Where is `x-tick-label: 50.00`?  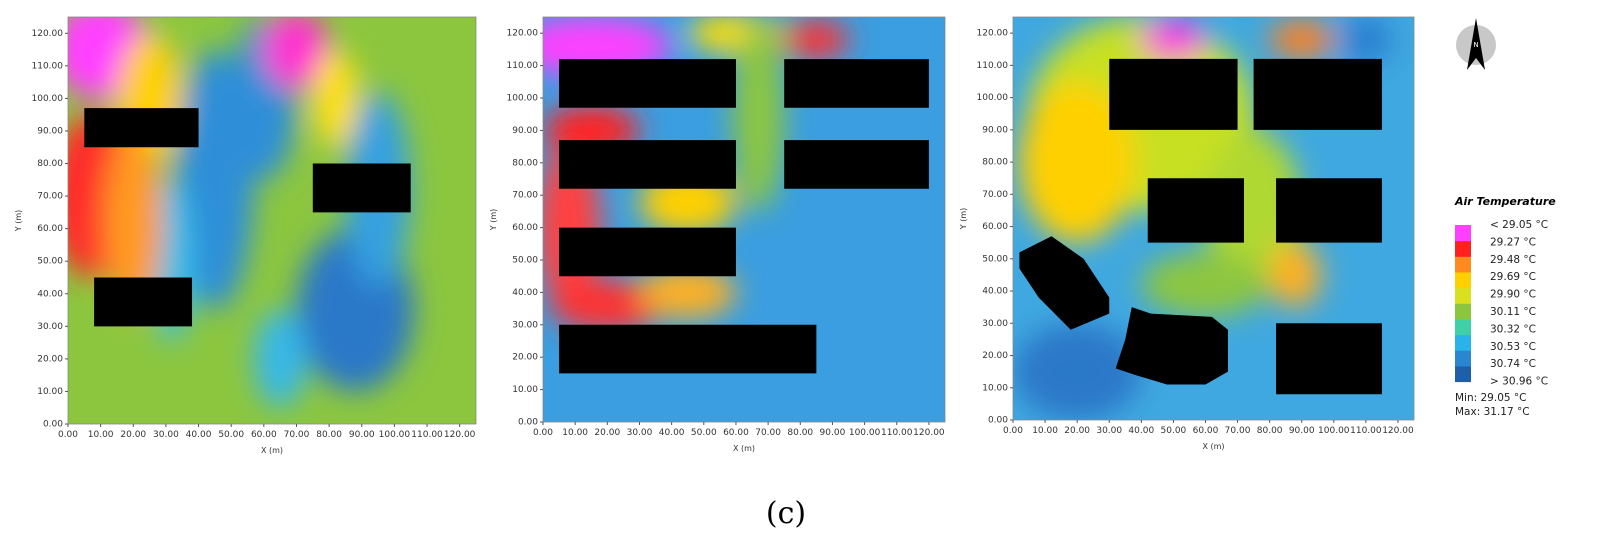
x-tick-label: 50.00 is located at coordinates (231, 435).